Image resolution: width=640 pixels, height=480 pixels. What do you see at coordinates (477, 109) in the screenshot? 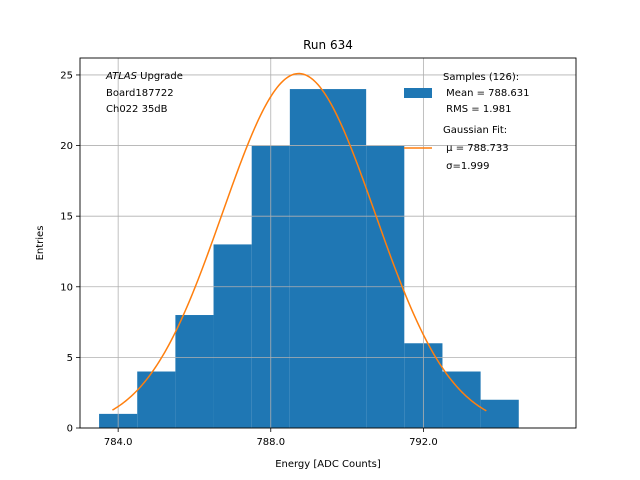
I see `legend-samples-line-3: RMS = 1.981` at bounding box center [477, 109].